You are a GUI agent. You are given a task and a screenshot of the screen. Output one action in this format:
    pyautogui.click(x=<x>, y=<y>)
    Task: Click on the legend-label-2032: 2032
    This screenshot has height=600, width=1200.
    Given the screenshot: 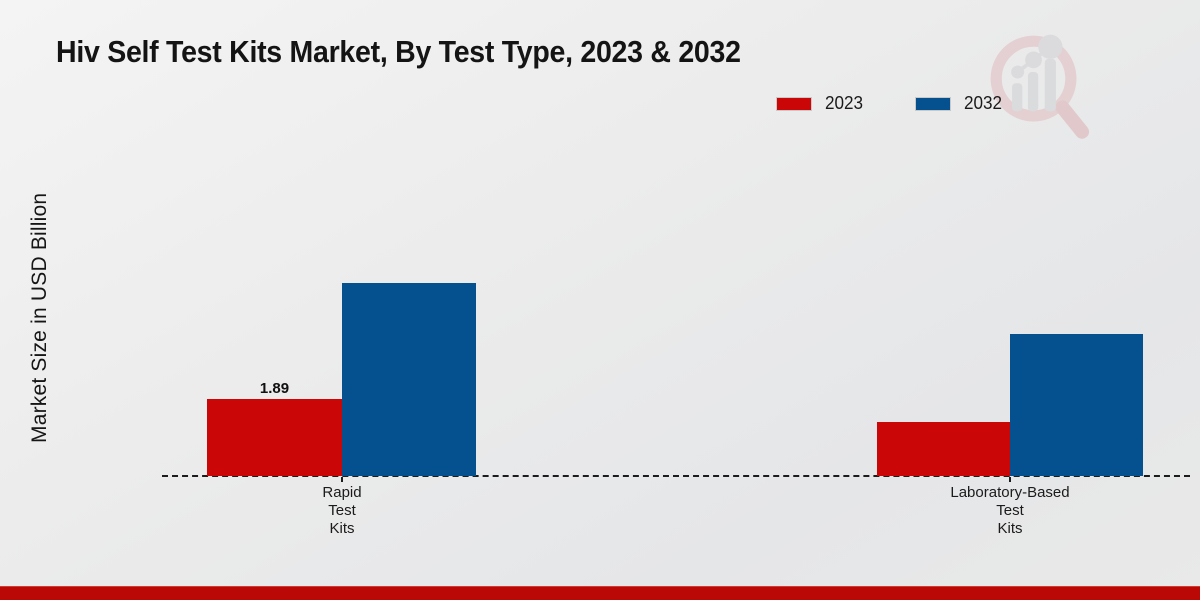 What is the action you would take?
    pyautogui.click(x=983, y=103)
    